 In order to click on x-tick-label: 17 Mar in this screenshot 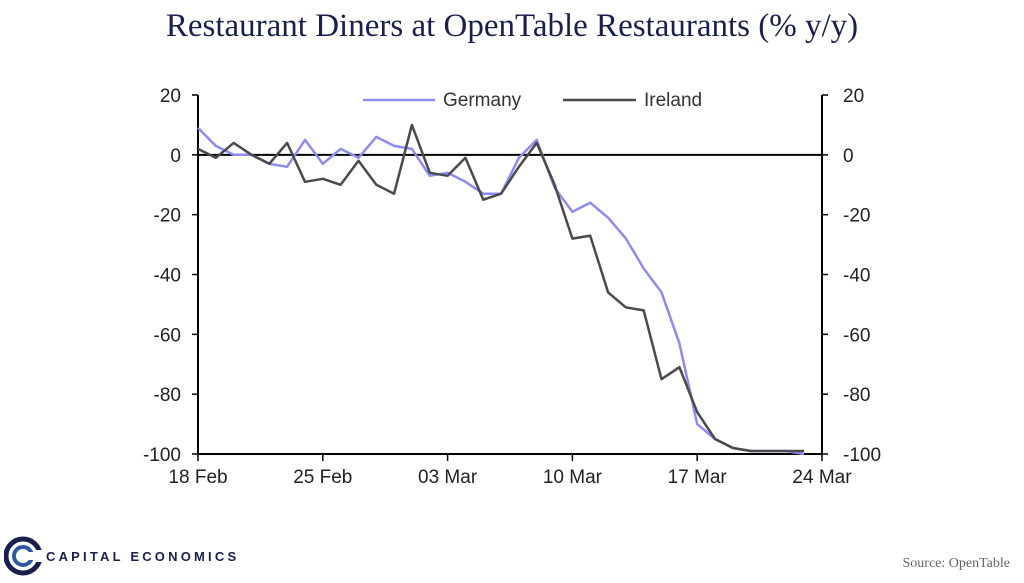, I will do `click(698, 477)`.